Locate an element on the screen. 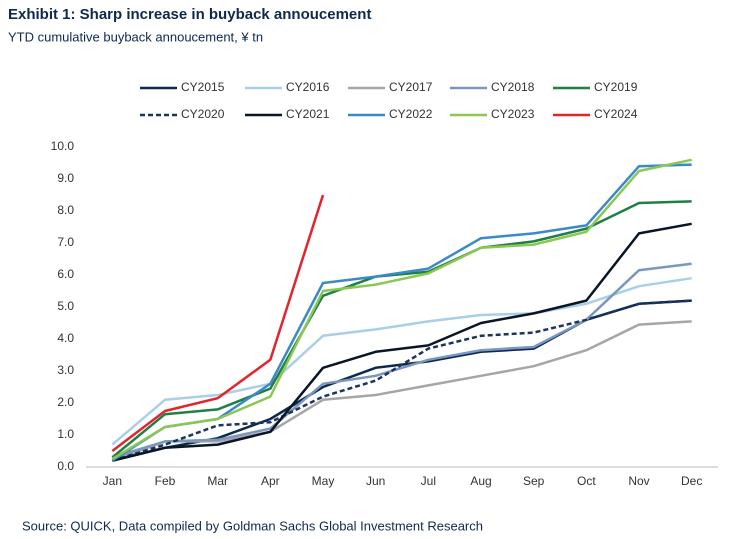 Image resolution: width=742 pixels, height=539 pixels. y-tick-label: 0.0 is located at coordinates (65, 466).